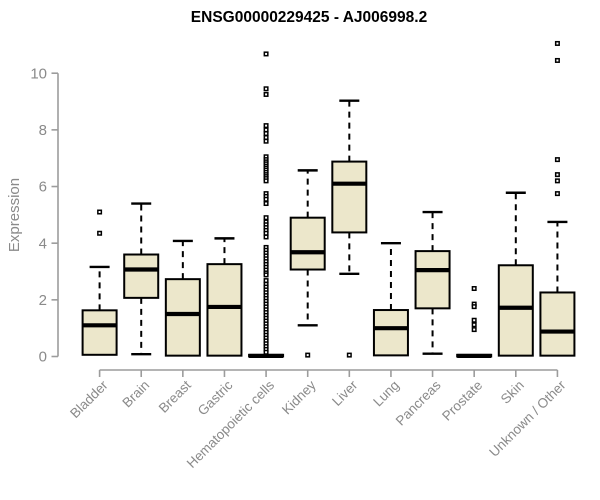  I want to click on x-tick-label: Kidney, so click(299, 397).